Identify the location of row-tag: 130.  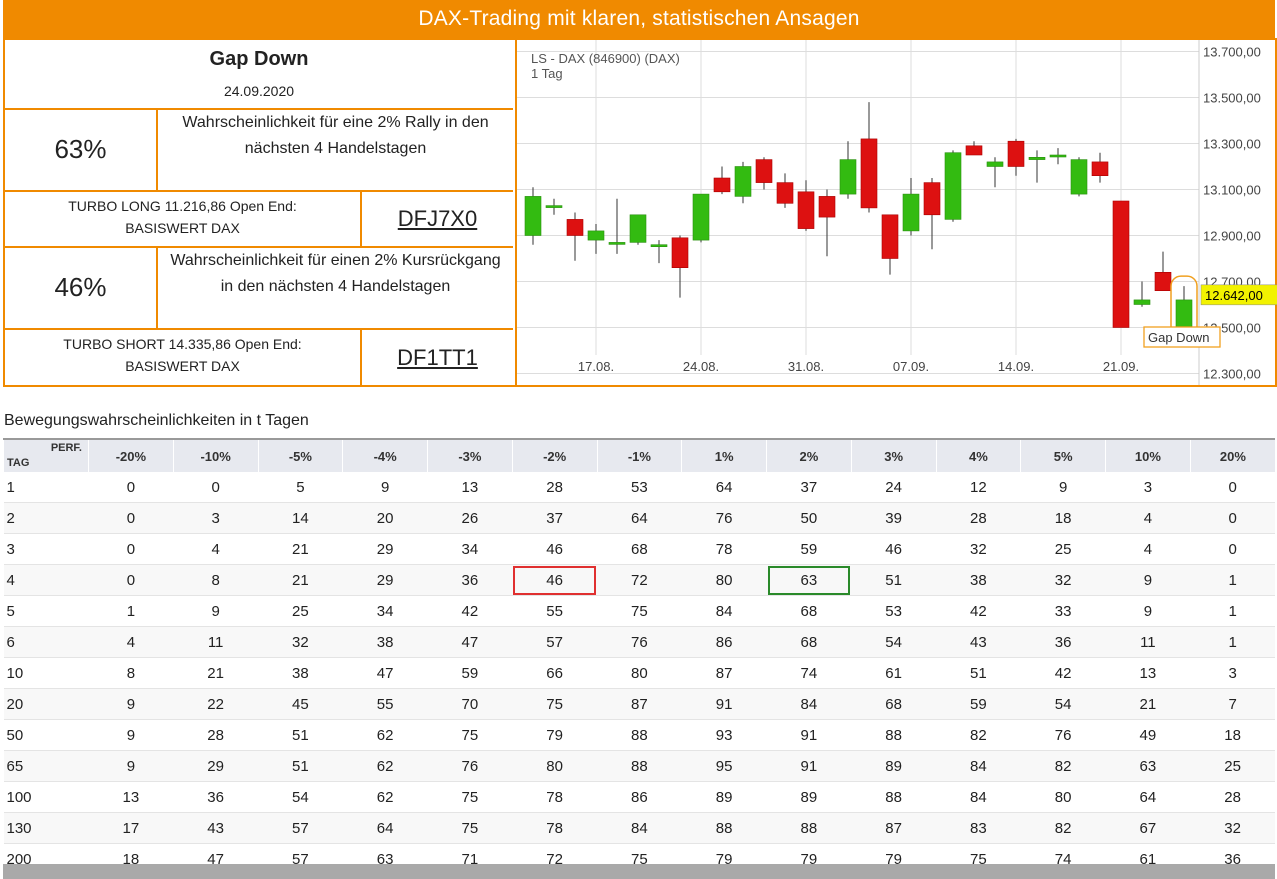
(46, 828).